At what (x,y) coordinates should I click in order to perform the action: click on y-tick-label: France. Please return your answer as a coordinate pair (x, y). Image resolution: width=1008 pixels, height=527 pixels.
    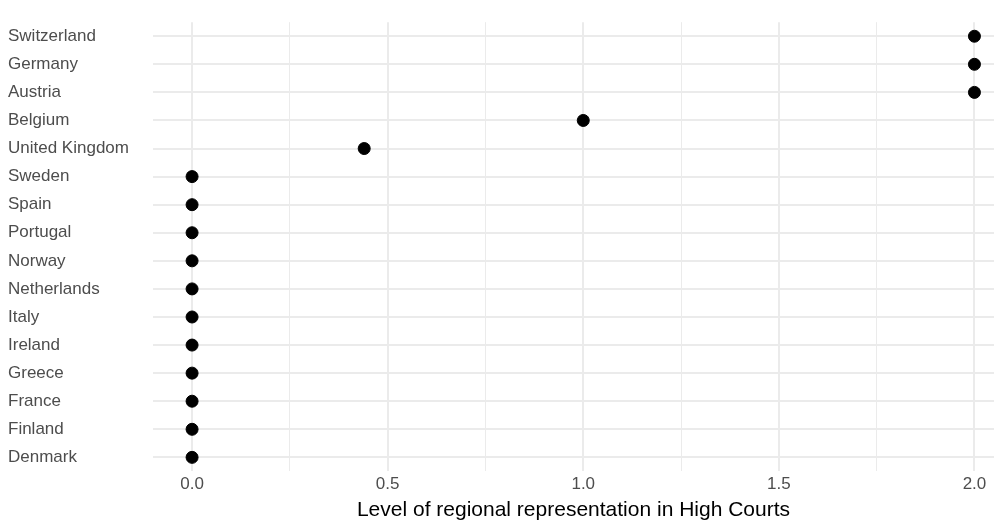
    Looking at the image, I should click on (34, 400).